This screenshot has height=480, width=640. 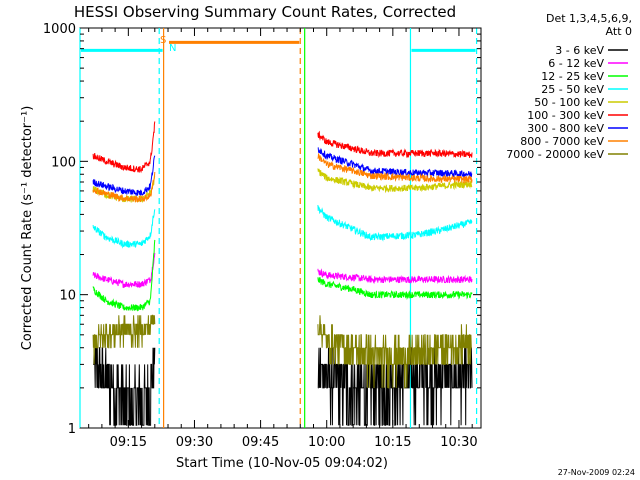 What do you see at coordinates (579, 50) in the screenshot?
I see `legend-label-0: 3 - 6 keV` at bounding box center [579, 50].